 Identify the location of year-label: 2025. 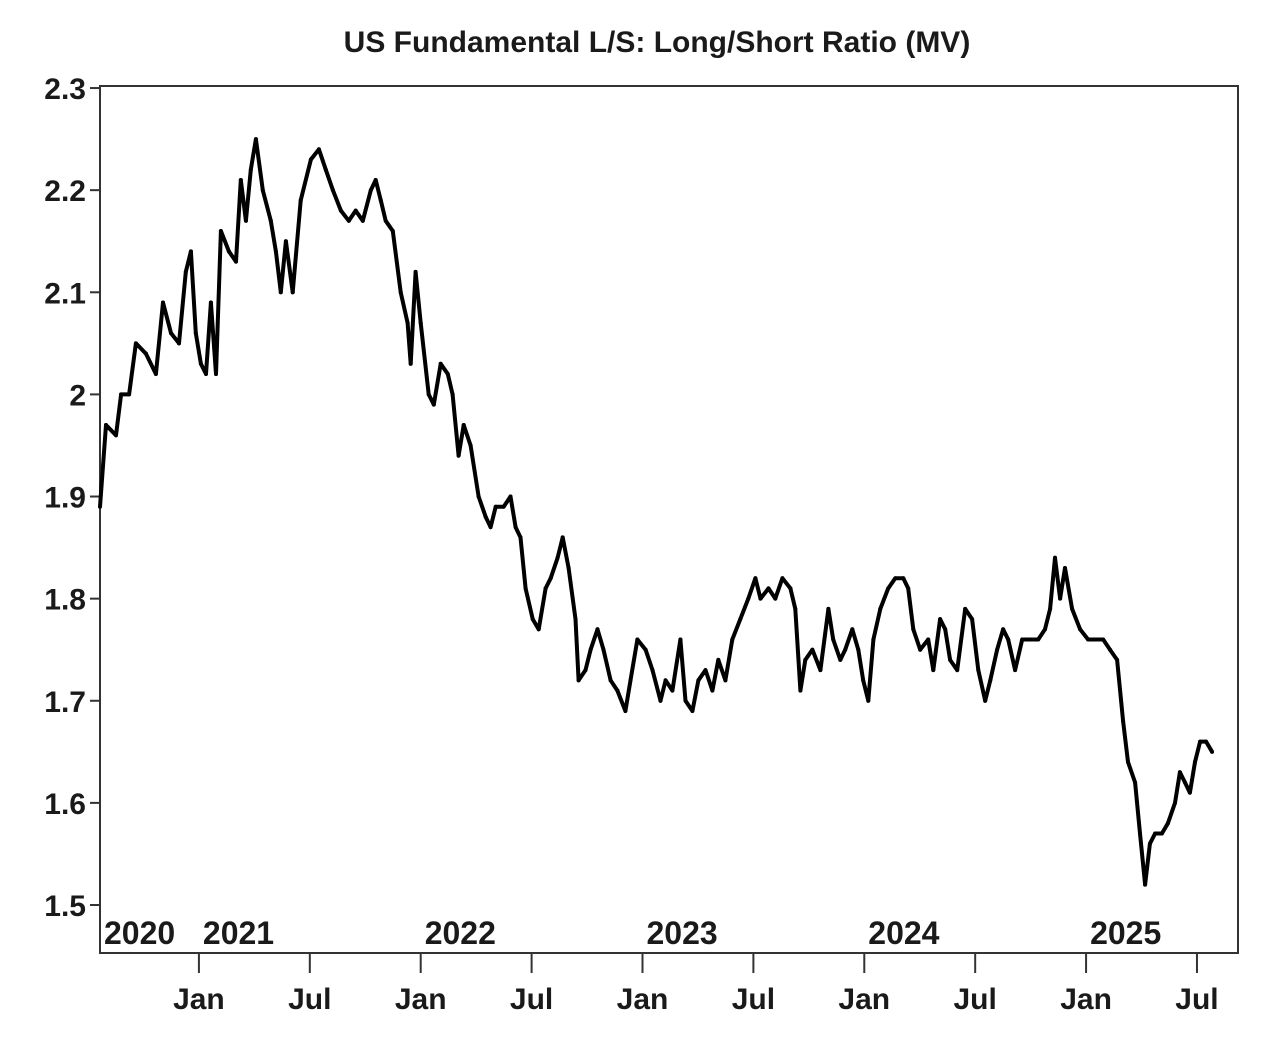
(1125, 933).